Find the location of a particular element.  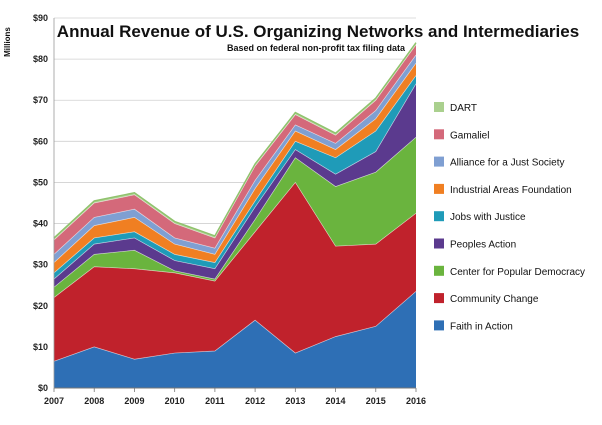

legend-label-peoples-action: Peoples Action is located at coordinates (483, 245).